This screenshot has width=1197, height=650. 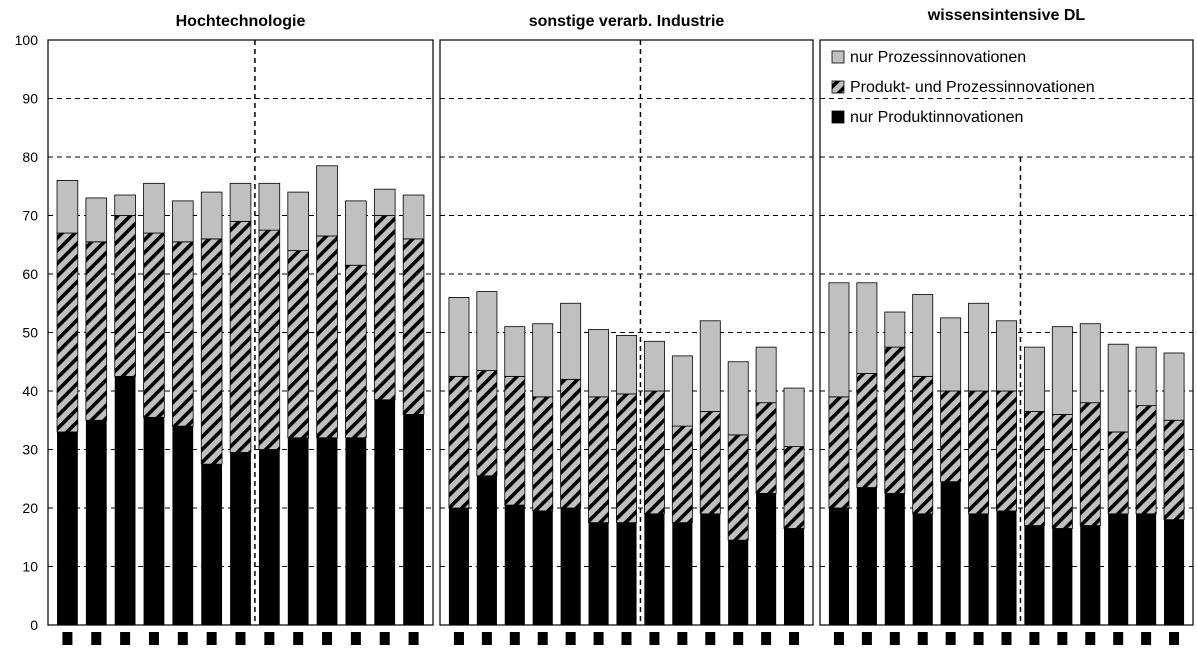 What do you see at coordinates (30, 157) in the screenshot?
I see `y-tick-label: 80` at bounding box center [30, 157].